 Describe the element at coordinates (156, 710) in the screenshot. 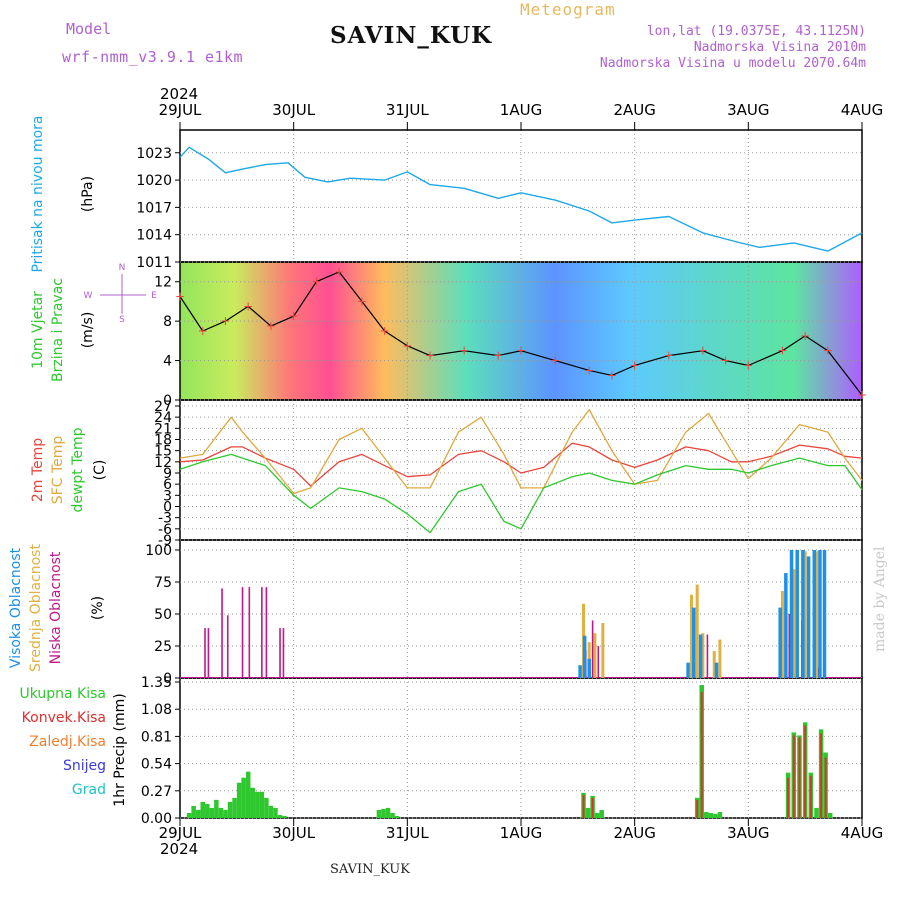

I see `y-tick-label: 1.08` at that location.